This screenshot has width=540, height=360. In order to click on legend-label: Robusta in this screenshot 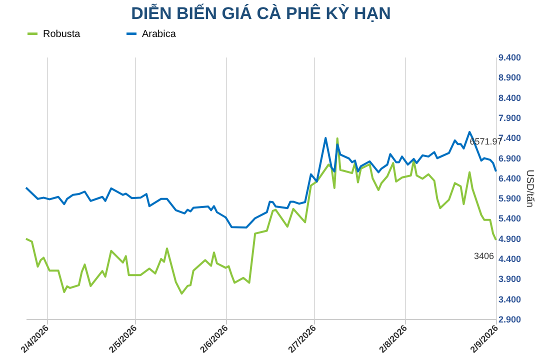, I will do `click(62, 34)`.